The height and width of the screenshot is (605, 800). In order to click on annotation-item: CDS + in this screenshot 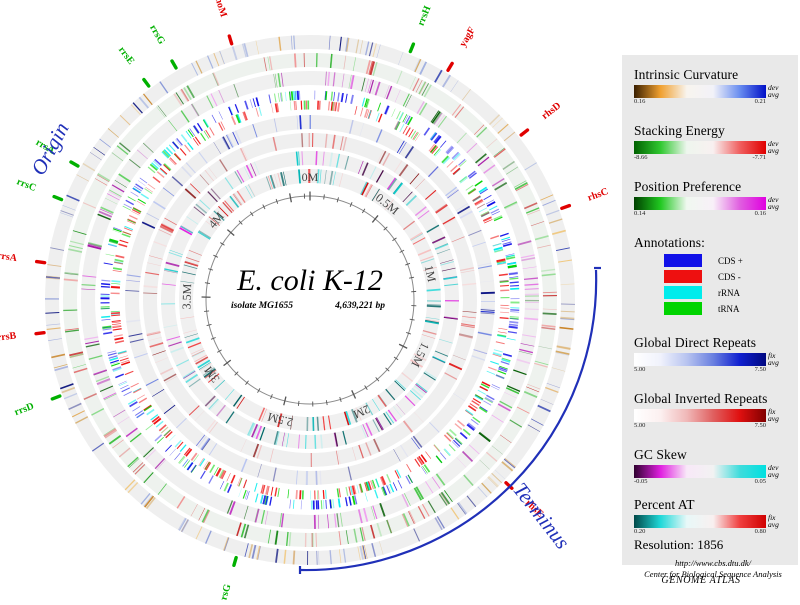, I will do `click(713, 260)`.